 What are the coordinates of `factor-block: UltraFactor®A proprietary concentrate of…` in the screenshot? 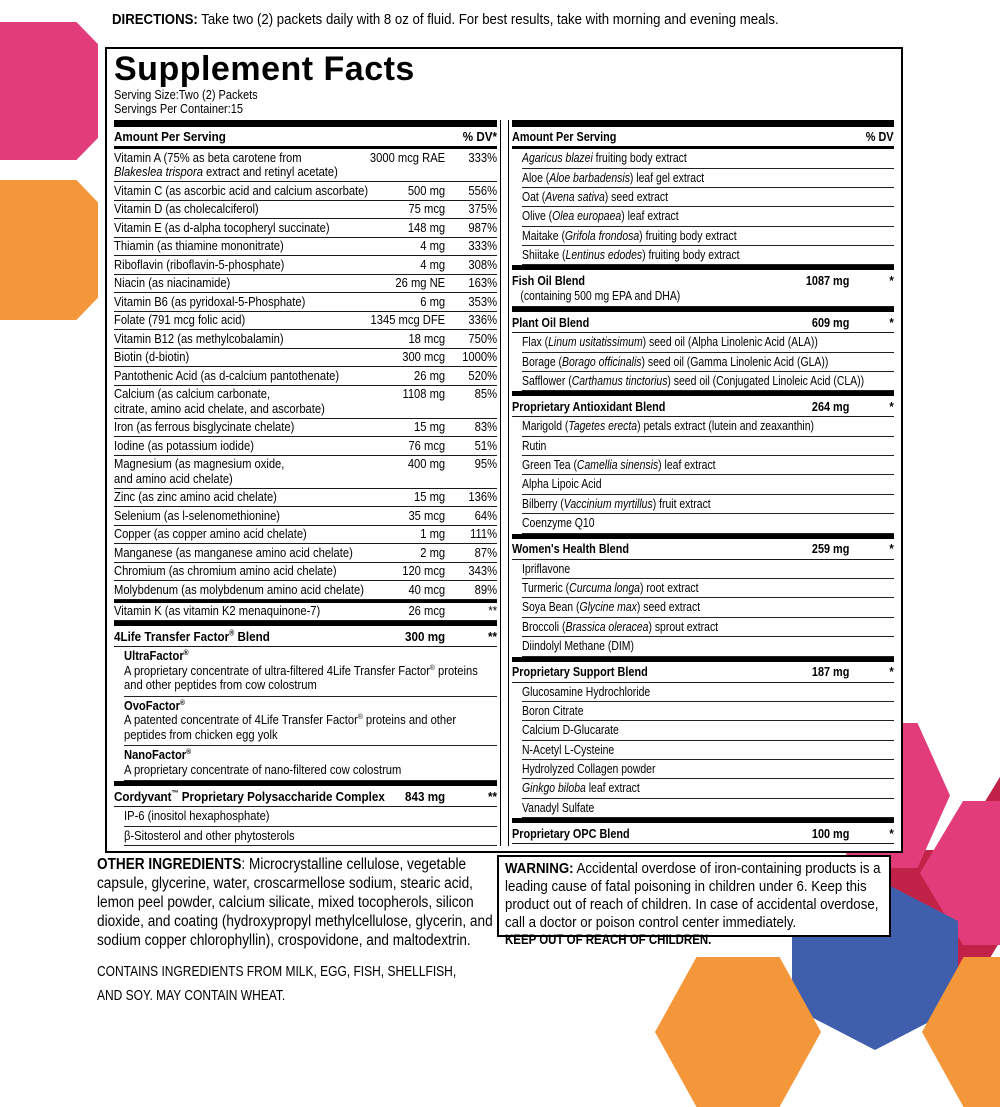 It's located at (310, 672).